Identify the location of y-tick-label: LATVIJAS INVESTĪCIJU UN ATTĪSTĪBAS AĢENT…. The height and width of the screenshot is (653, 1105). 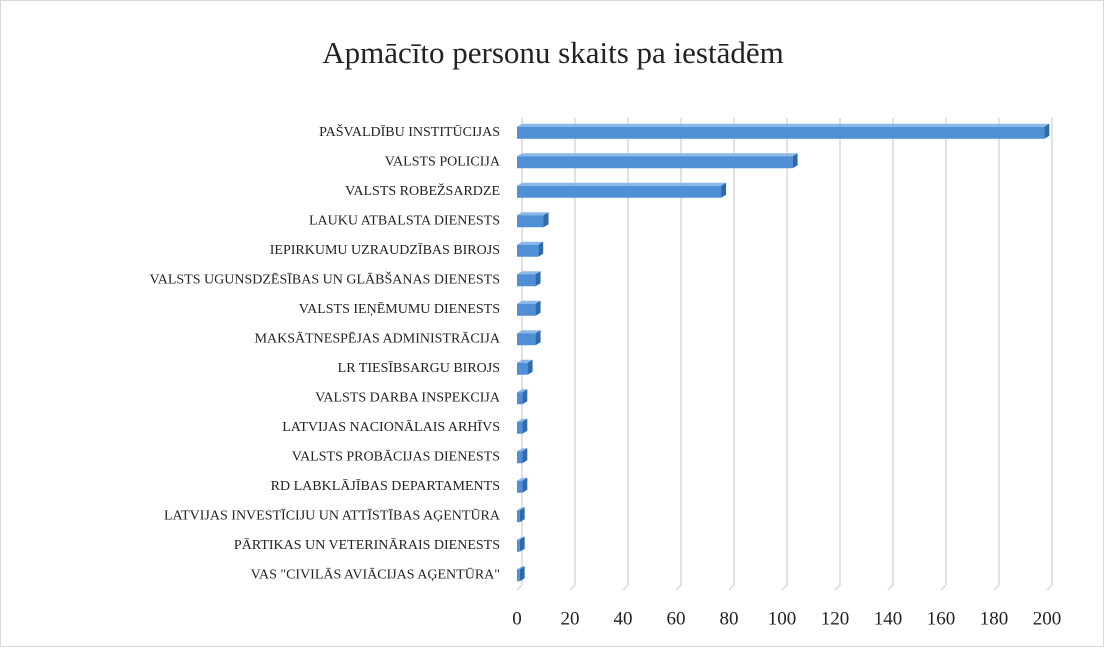
(332, 515).